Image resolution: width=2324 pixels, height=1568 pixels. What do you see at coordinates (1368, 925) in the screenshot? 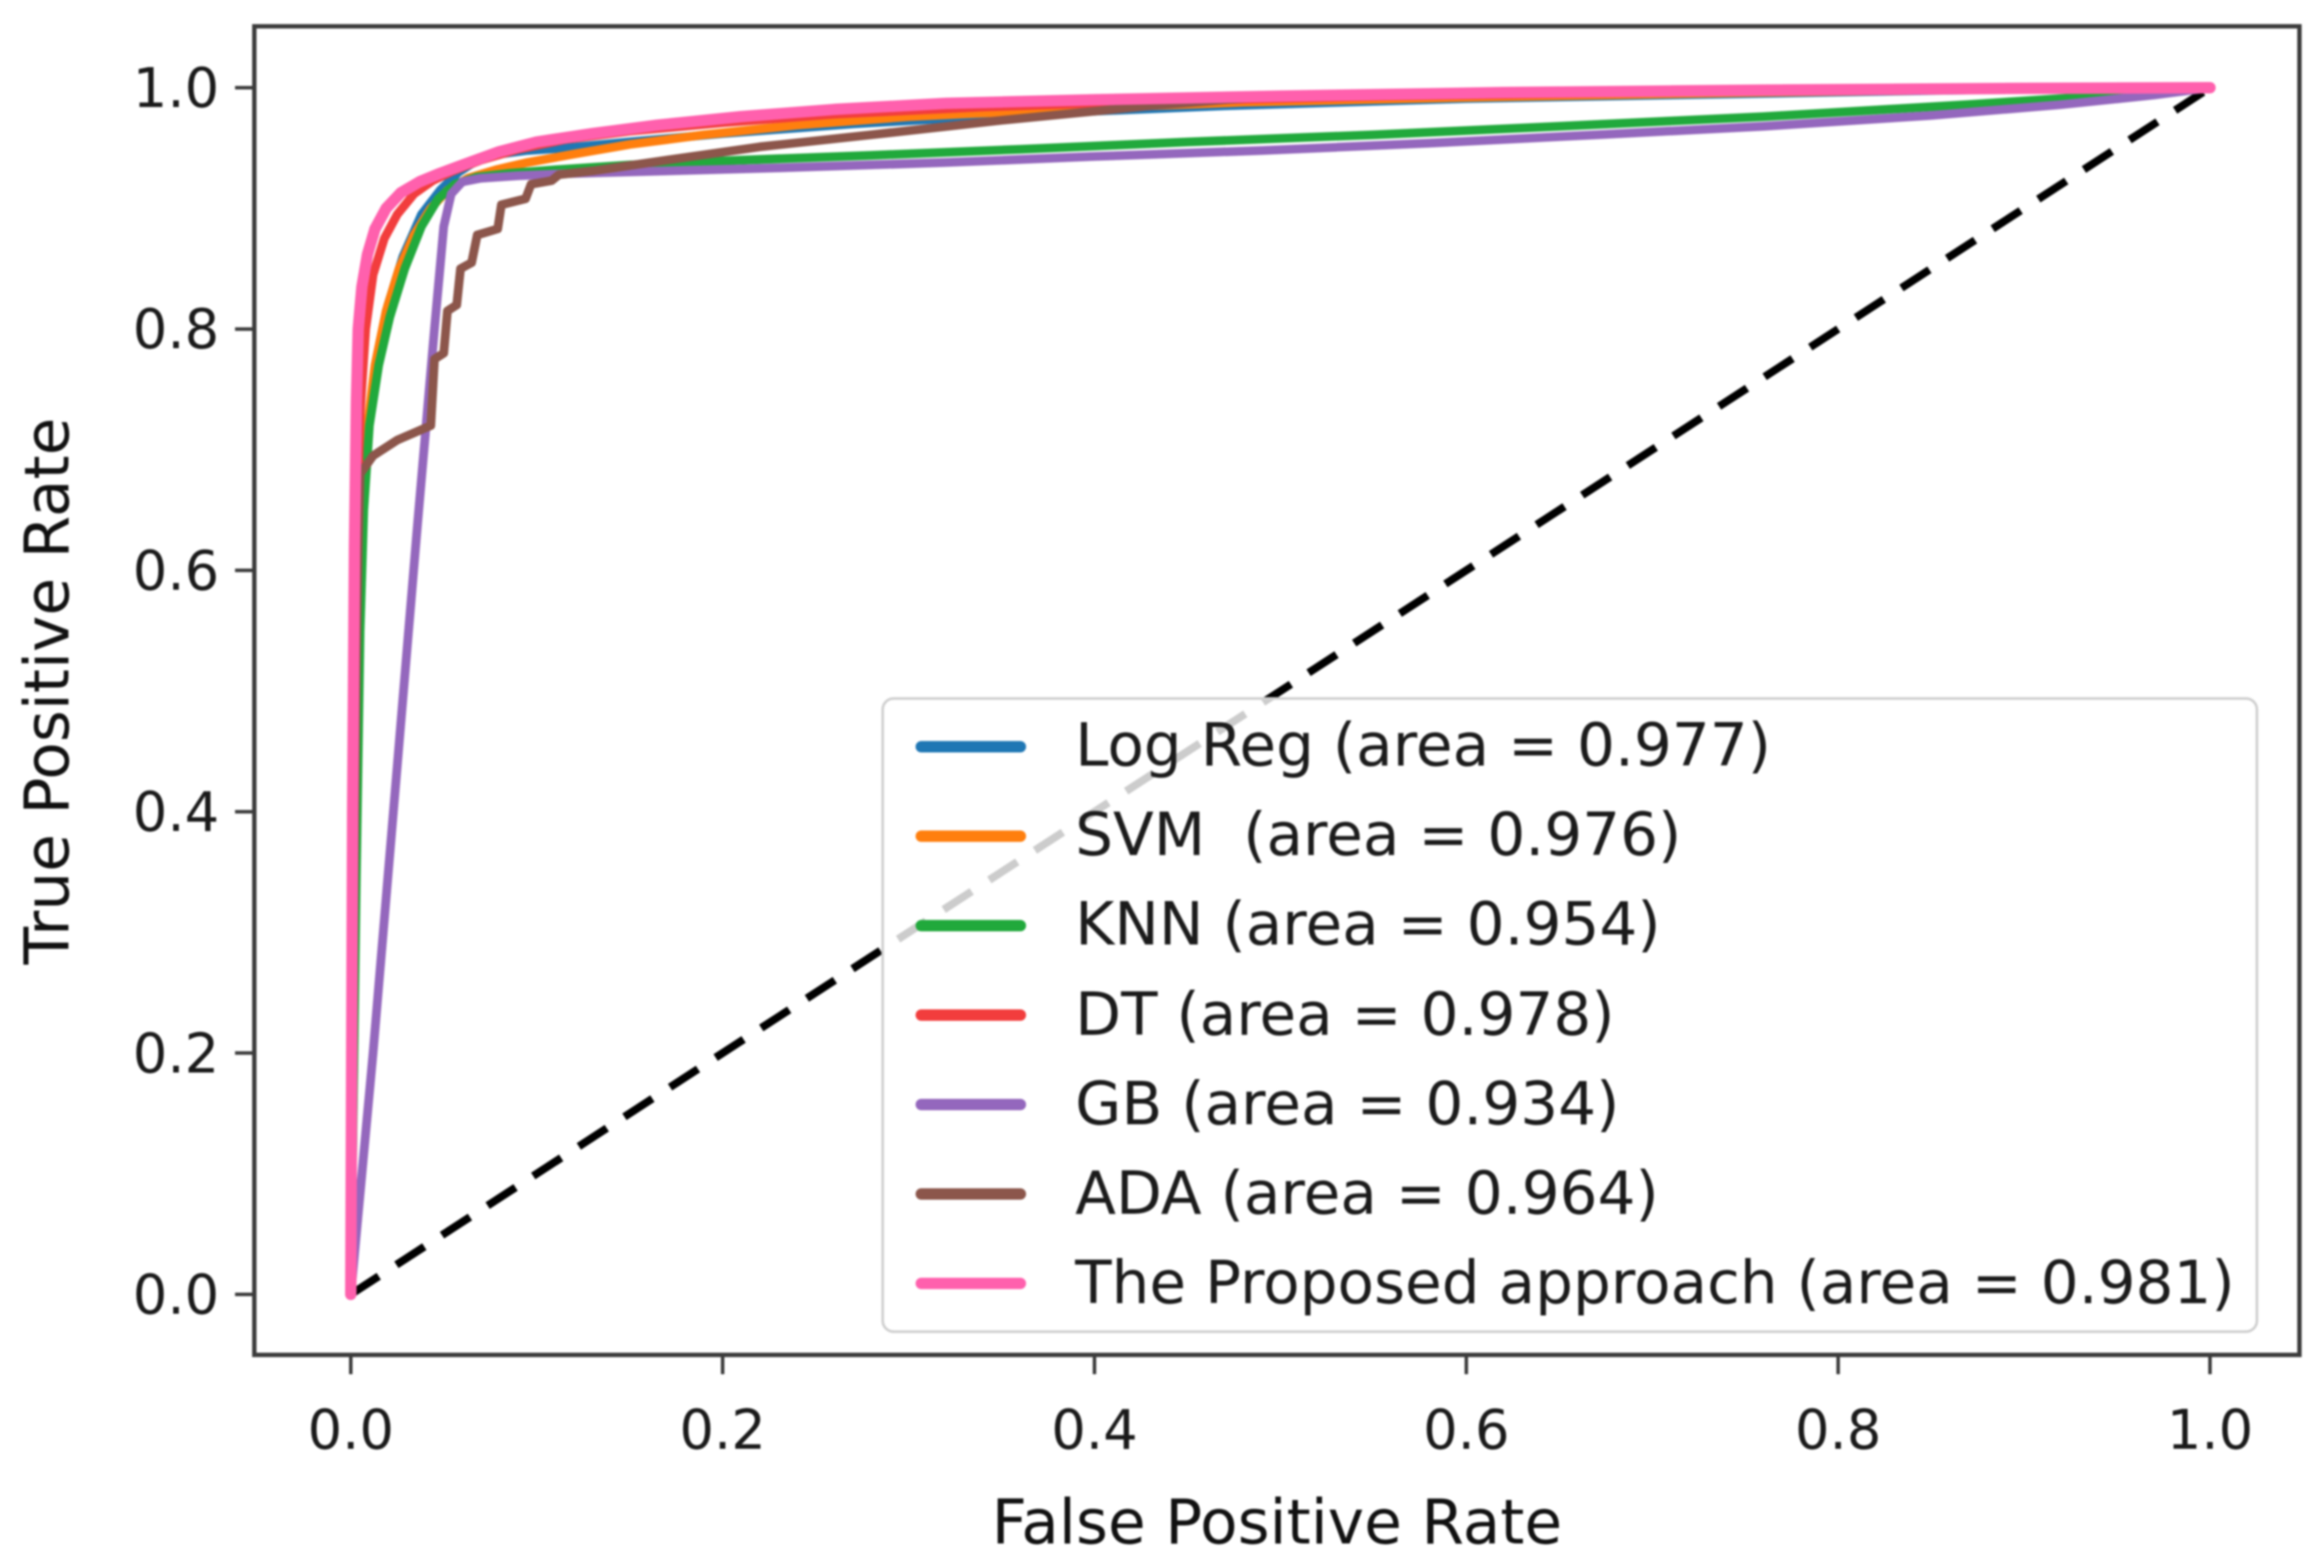
I see `legend-label: KNN (area = 0.954)` at bounding box center [1368, 925].